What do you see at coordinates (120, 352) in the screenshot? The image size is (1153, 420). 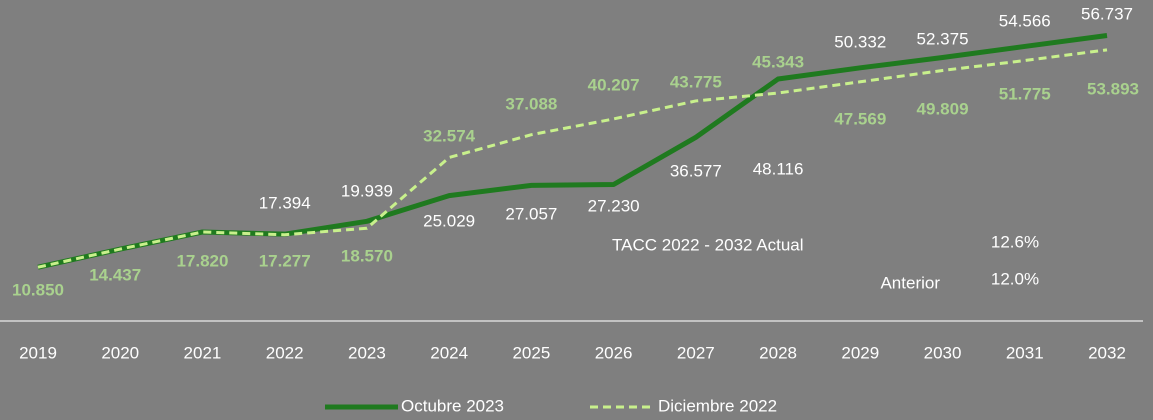 I see `x-tick-label: 2020` at bounding box center [120, 352].